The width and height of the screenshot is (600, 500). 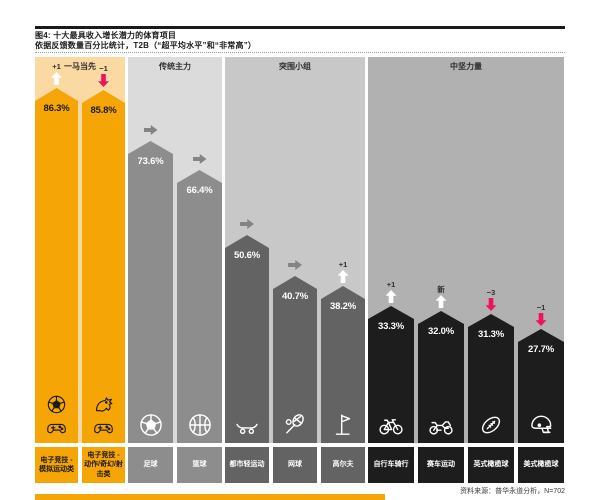 What do you see at coordinates (56, 465) in the screenshot?
I see `category-label: 电子竞技 - 模拟运动类` at bounding box center [56, 465].